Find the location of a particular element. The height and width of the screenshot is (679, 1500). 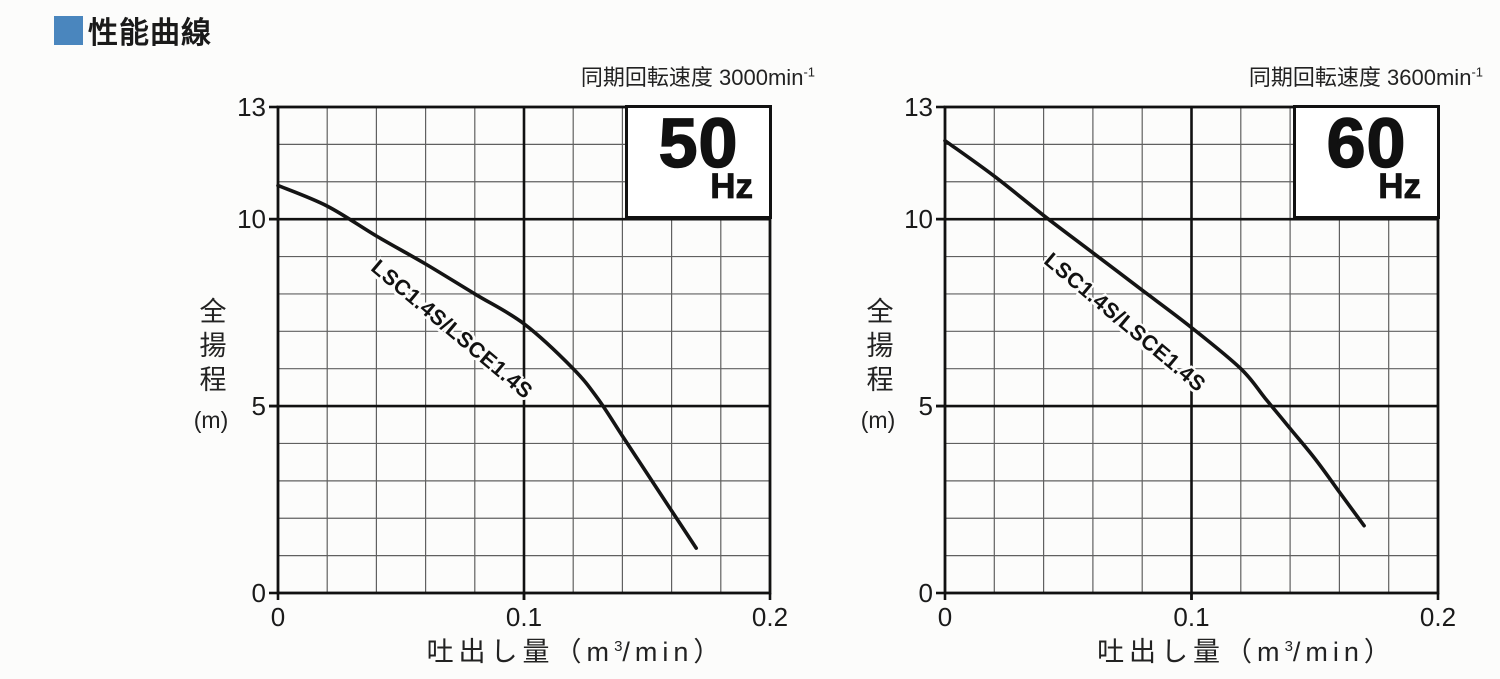

frequency-value: 50 is located at coordinates (698, 143).